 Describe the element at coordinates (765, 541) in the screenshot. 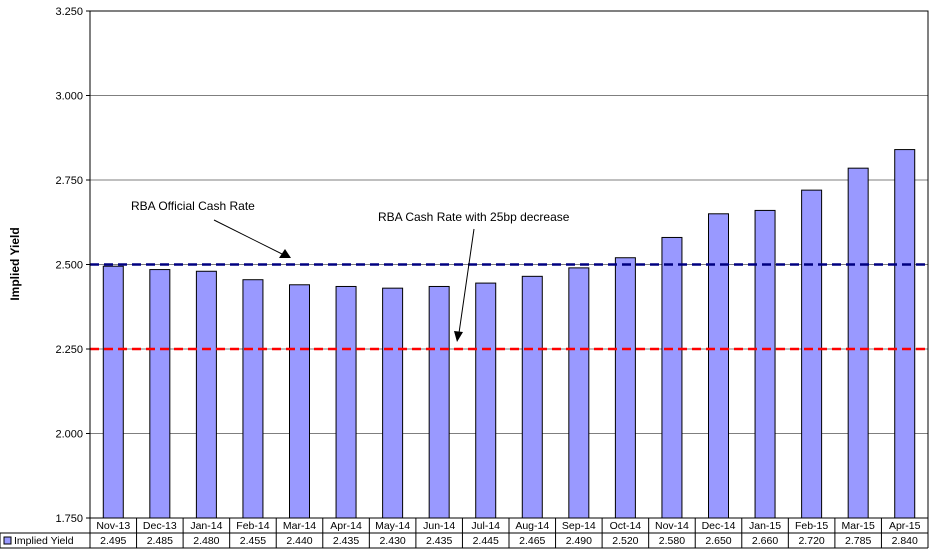

I see `data-label: 2.660` at that location.